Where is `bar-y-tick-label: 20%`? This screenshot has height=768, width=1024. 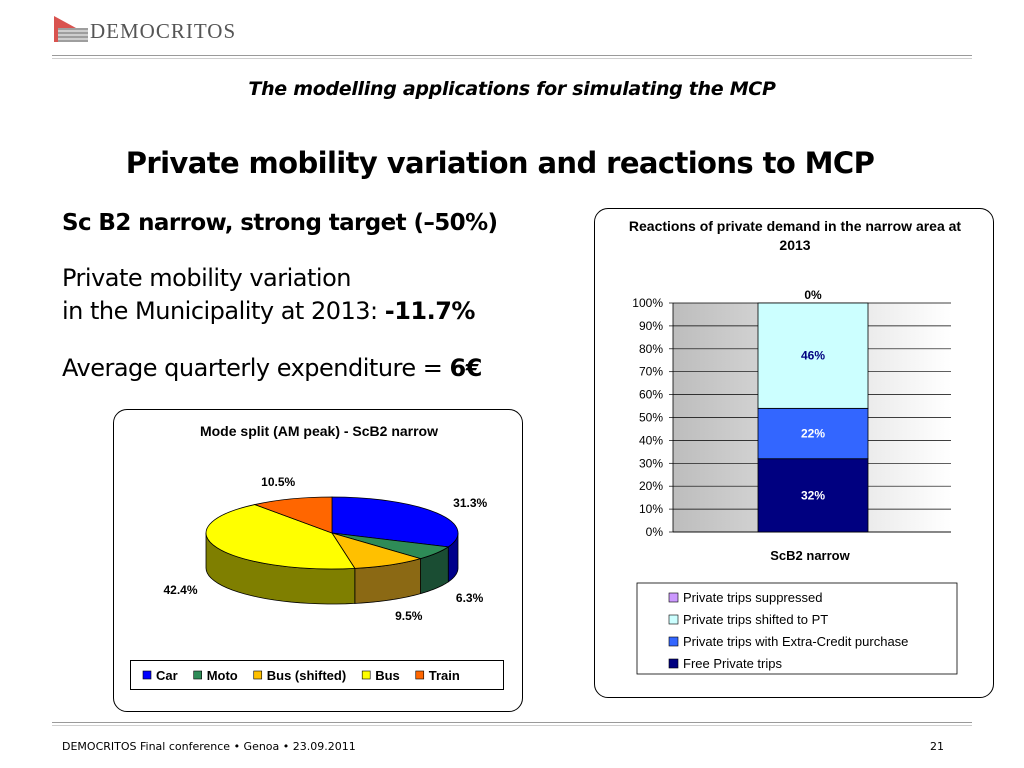 bar-y-tick-label: 20% is located at coordinates (651, 486).